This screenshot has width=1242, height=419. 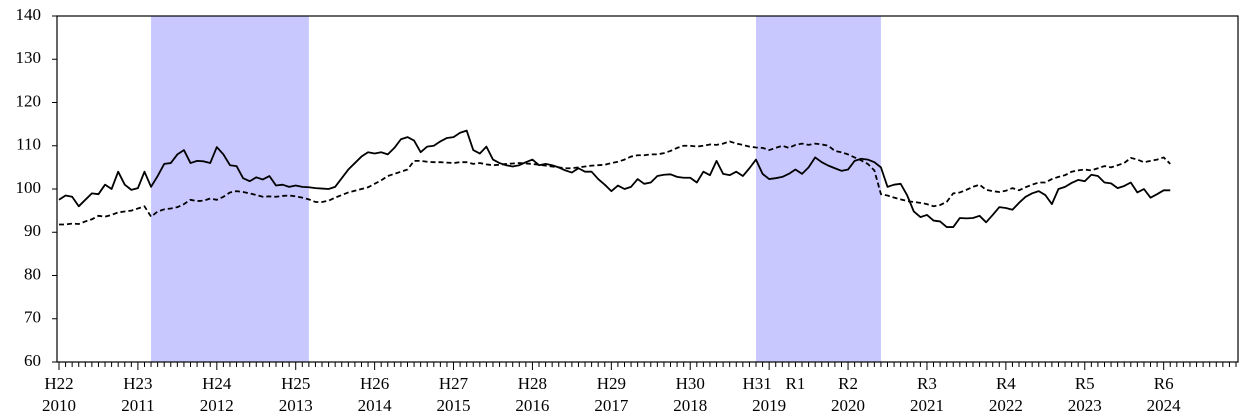 What do you see at coordinates (295, 383) in the screenshot?
I see `era-label: H25` at bounding box center [295, 383].